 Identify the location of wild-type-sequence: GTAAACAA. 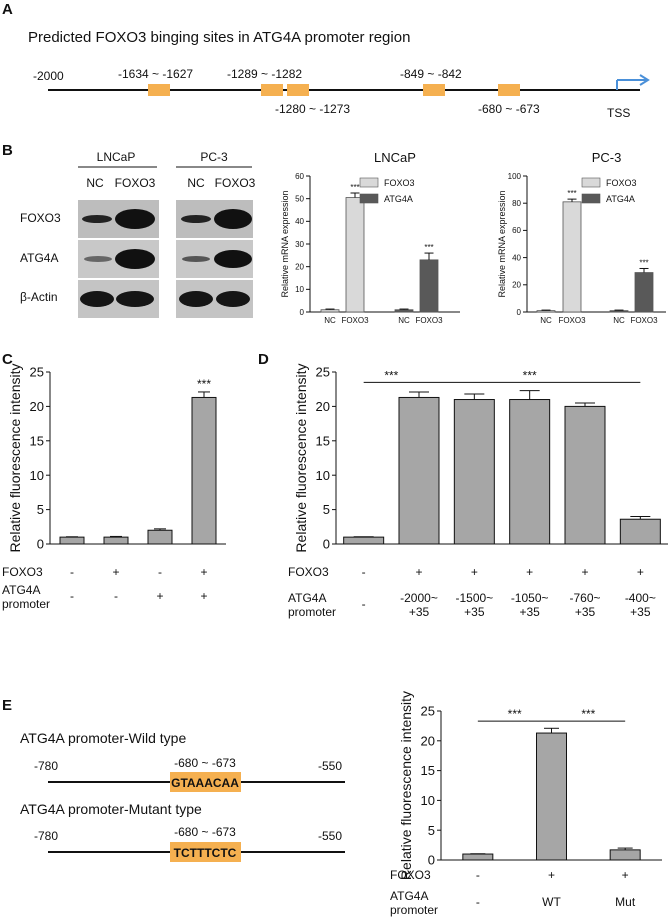
(205, 783).